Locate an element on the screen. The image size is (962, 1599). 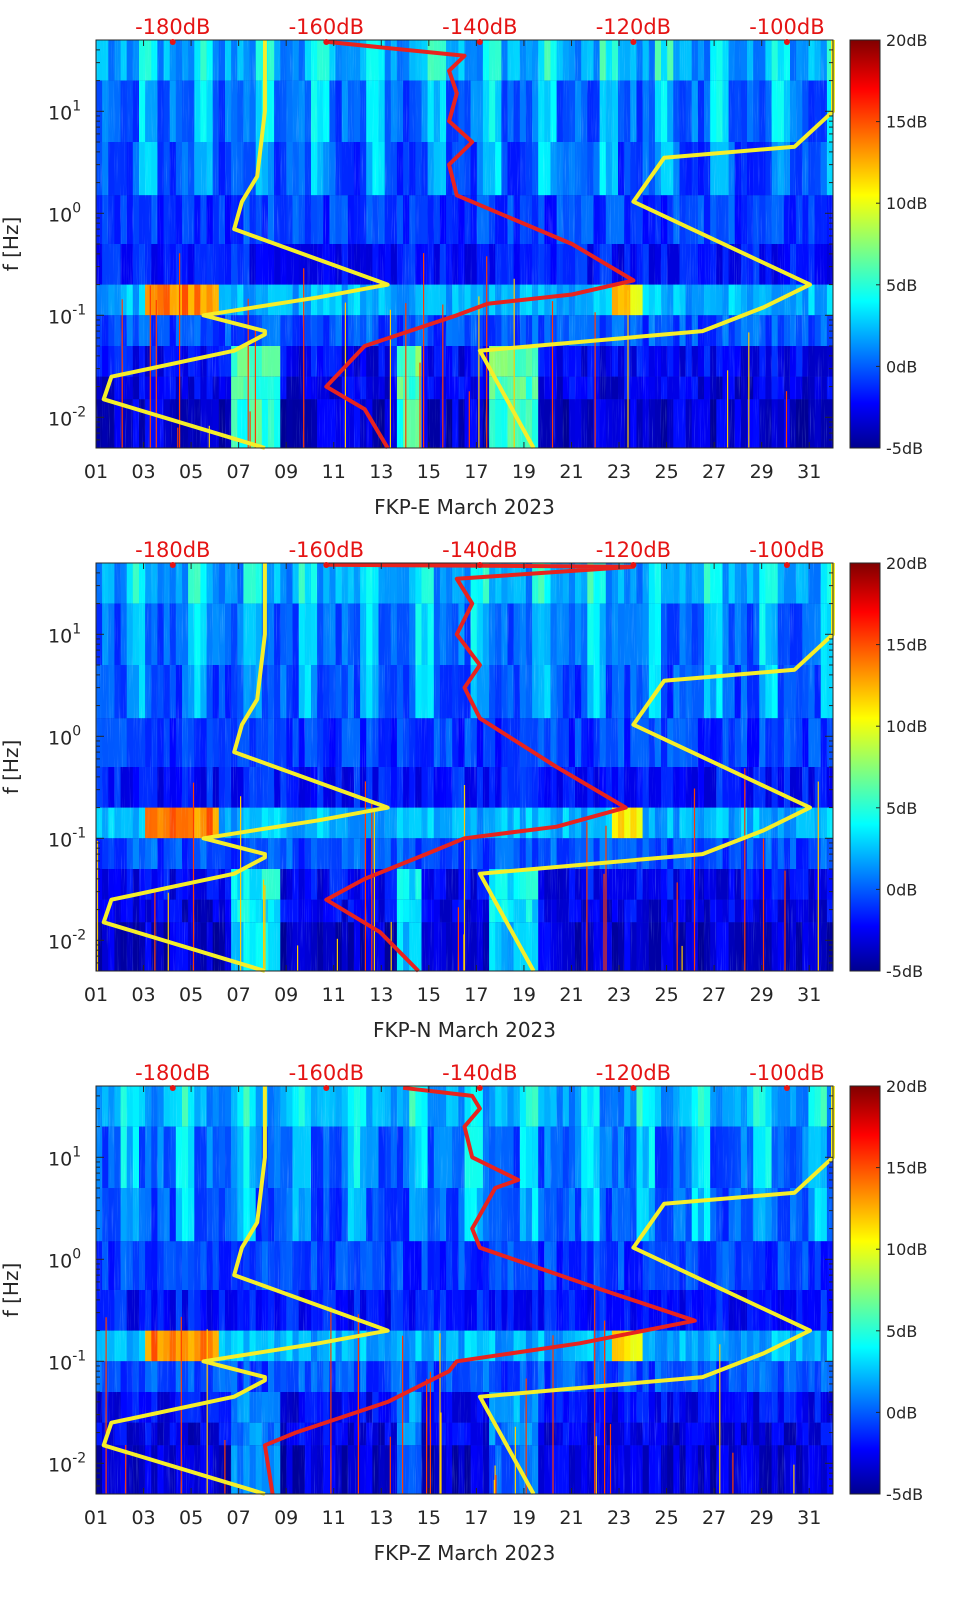
colorbar-label: 0dB is located at coordinates (901, 889).